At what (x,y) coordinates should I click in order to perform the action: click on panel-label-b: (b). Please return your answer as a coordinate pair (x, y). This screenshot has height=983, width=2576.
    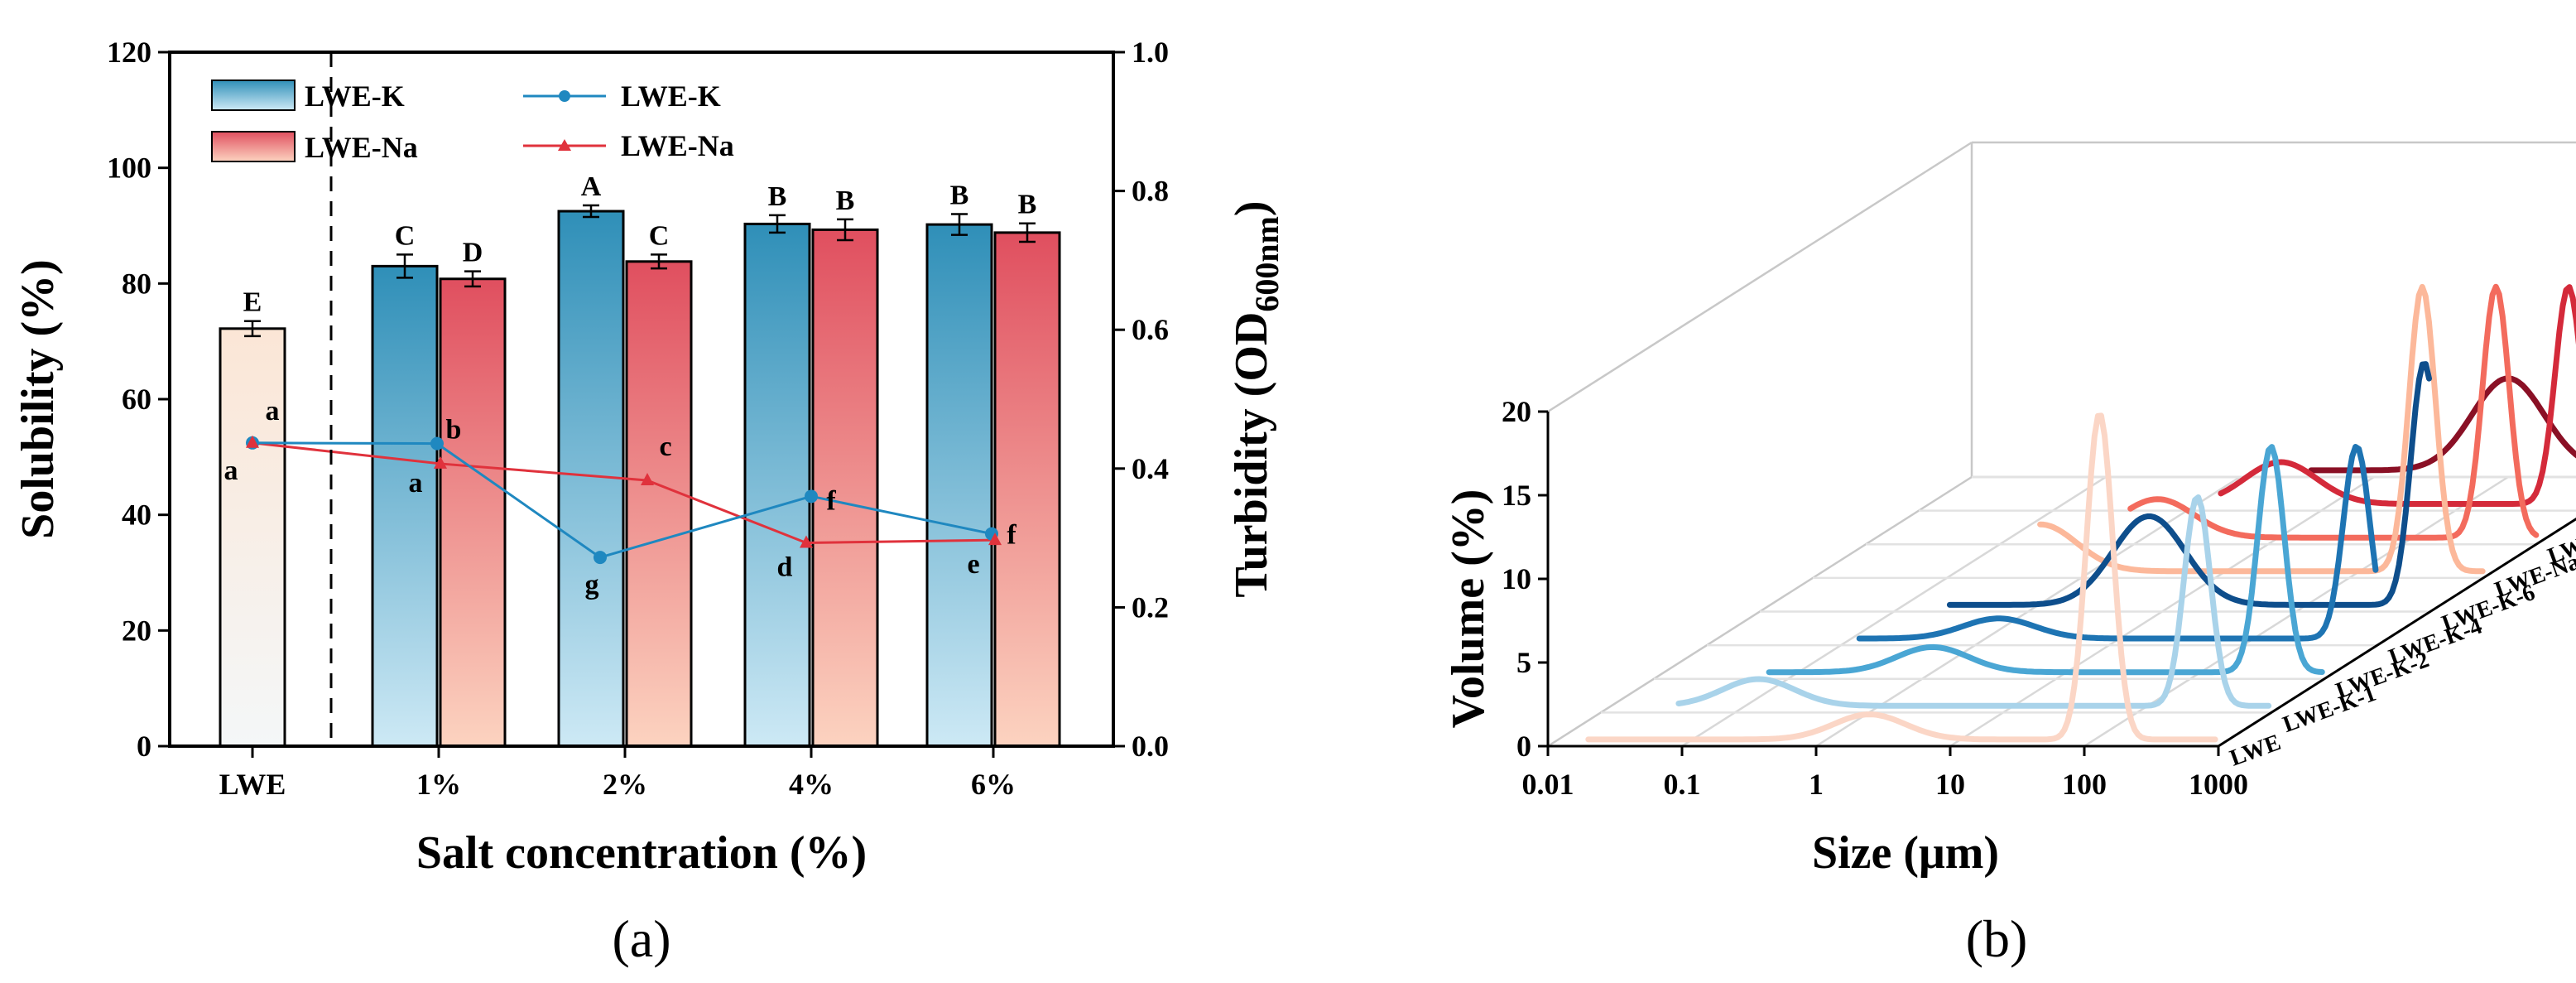
    Looking at the image, I should click on (1997, 938).